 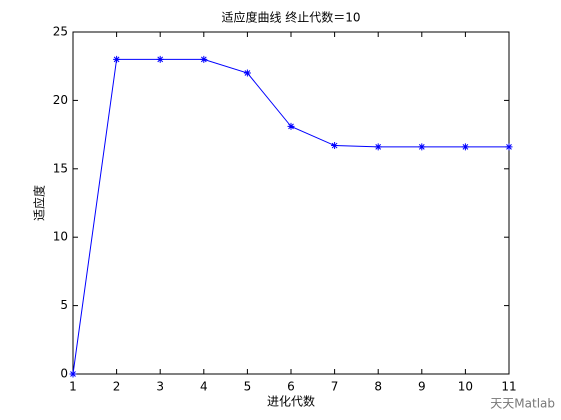 I want to click on x-tick-label: 3, so click(x=160, y=387).